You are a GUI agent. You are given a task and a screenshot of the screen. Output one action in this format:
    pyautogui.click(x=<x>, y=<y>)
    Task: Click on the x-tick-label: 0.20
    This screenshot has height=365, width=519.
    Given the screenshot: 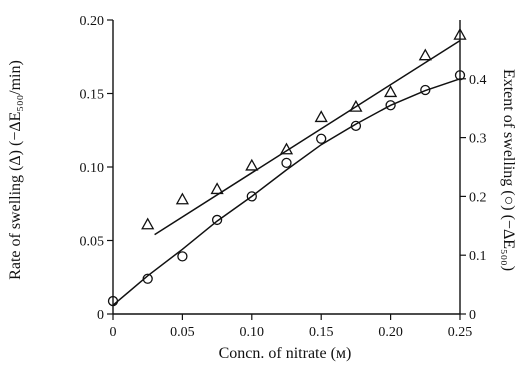 What is the action you would take?
    pyautogui.click(x=390, y=332)
    